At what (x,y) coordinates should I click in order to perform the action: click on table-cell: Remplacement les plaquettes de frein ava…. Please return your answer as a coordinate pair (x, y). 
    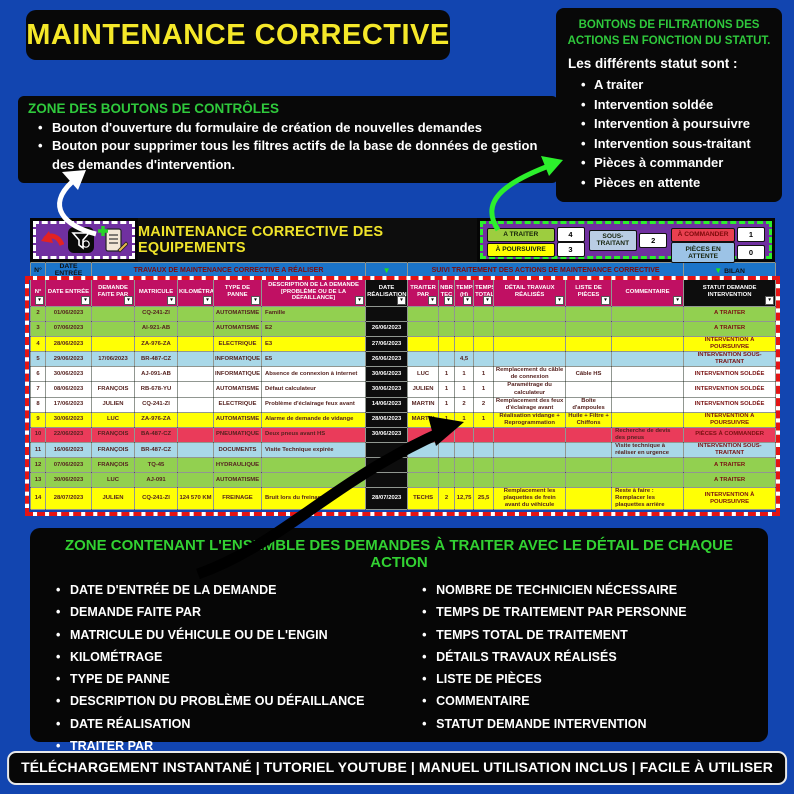
    Looking at the image, I should click on (530, 499).